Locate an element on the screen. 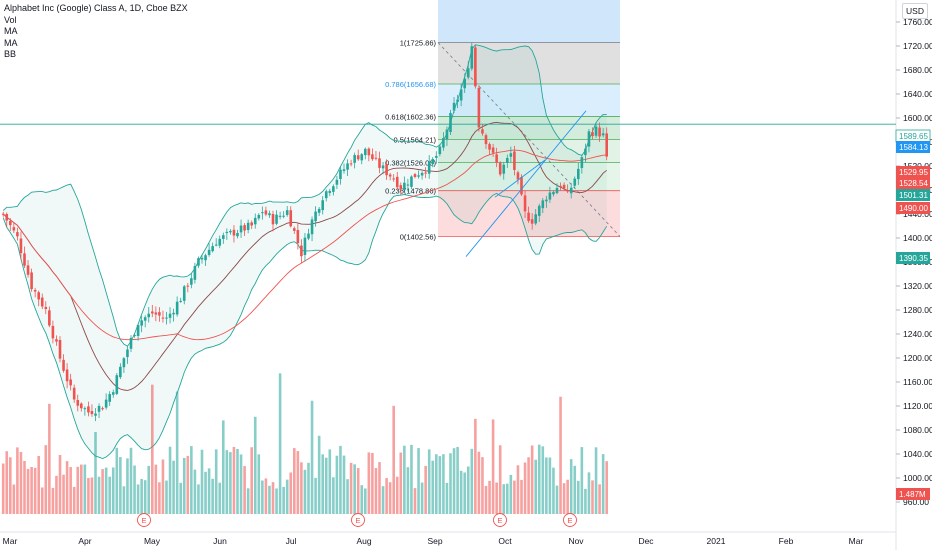 This screenshot has width=932, height=550. price-tick-label: 1000.00 is located at coordinates (917, 478).